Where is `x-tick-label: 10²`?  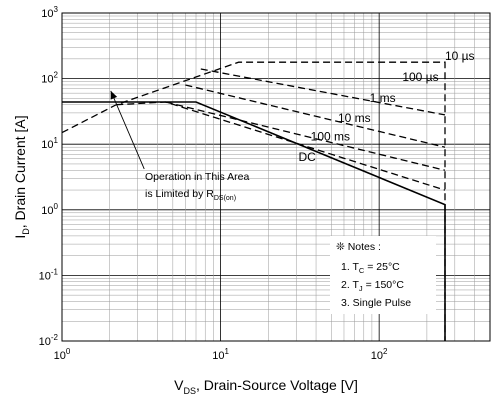
x-tick-label: 10² is located at coordinates (379, 354).